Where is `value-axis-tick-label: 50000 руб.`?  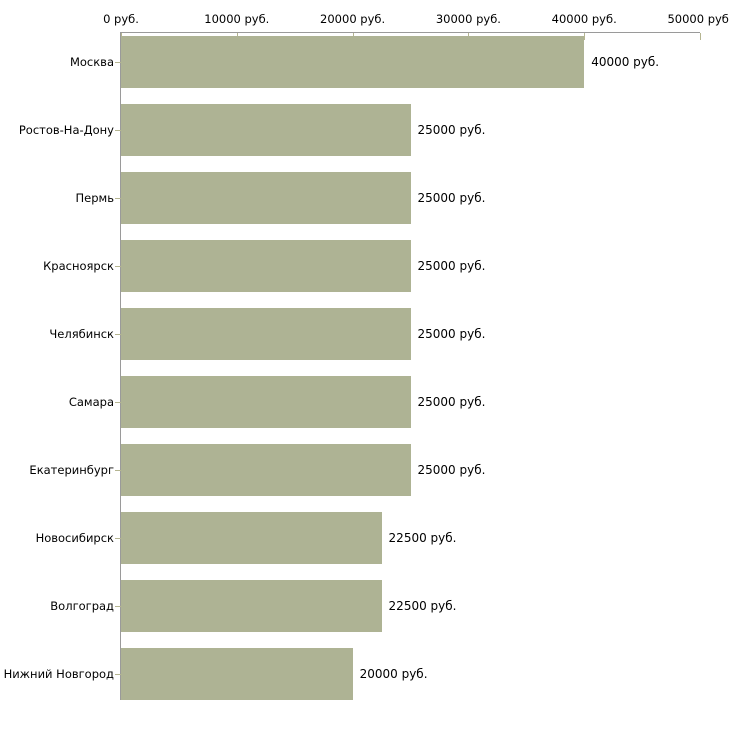
value-axis-tick-label: 50000 руб. is located at coordinates (698, 19).